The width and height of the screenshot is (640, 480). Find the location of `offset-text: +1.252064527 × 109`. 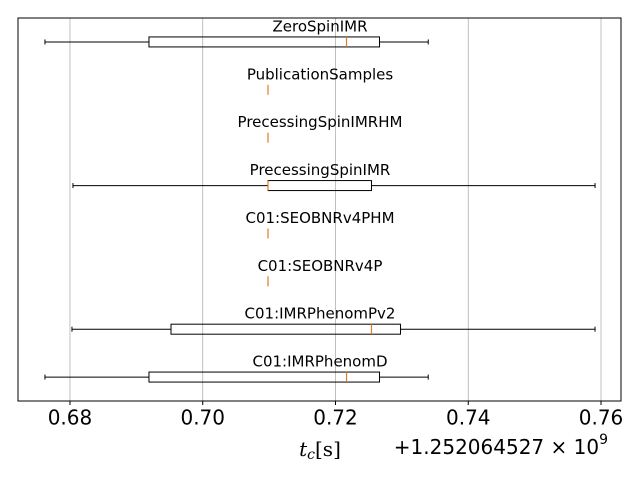

offset-text: +1.252064527 × 109 is located at coordinates (501, 445).